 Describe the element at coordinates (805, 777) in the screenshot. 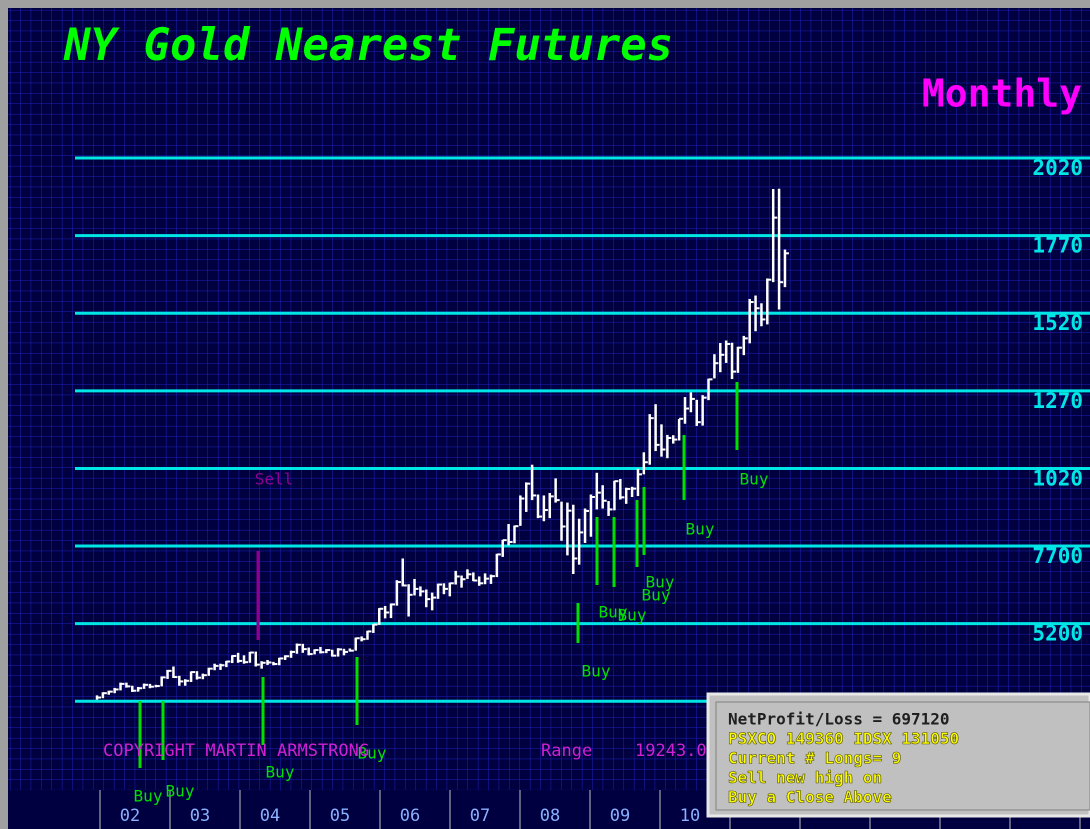

I see `info-line: Sell new high on` at that location.